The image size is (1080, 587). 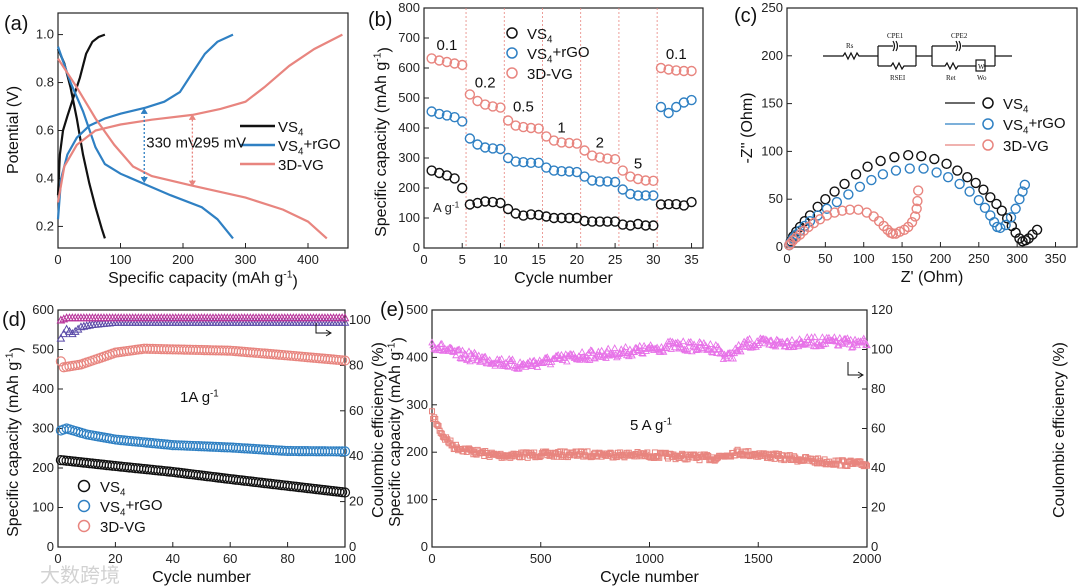 What do you see at coordinates (199, 397) in the screenshot?
I see `current-density-label: 1A g-1` at bounding box center [199, 397].